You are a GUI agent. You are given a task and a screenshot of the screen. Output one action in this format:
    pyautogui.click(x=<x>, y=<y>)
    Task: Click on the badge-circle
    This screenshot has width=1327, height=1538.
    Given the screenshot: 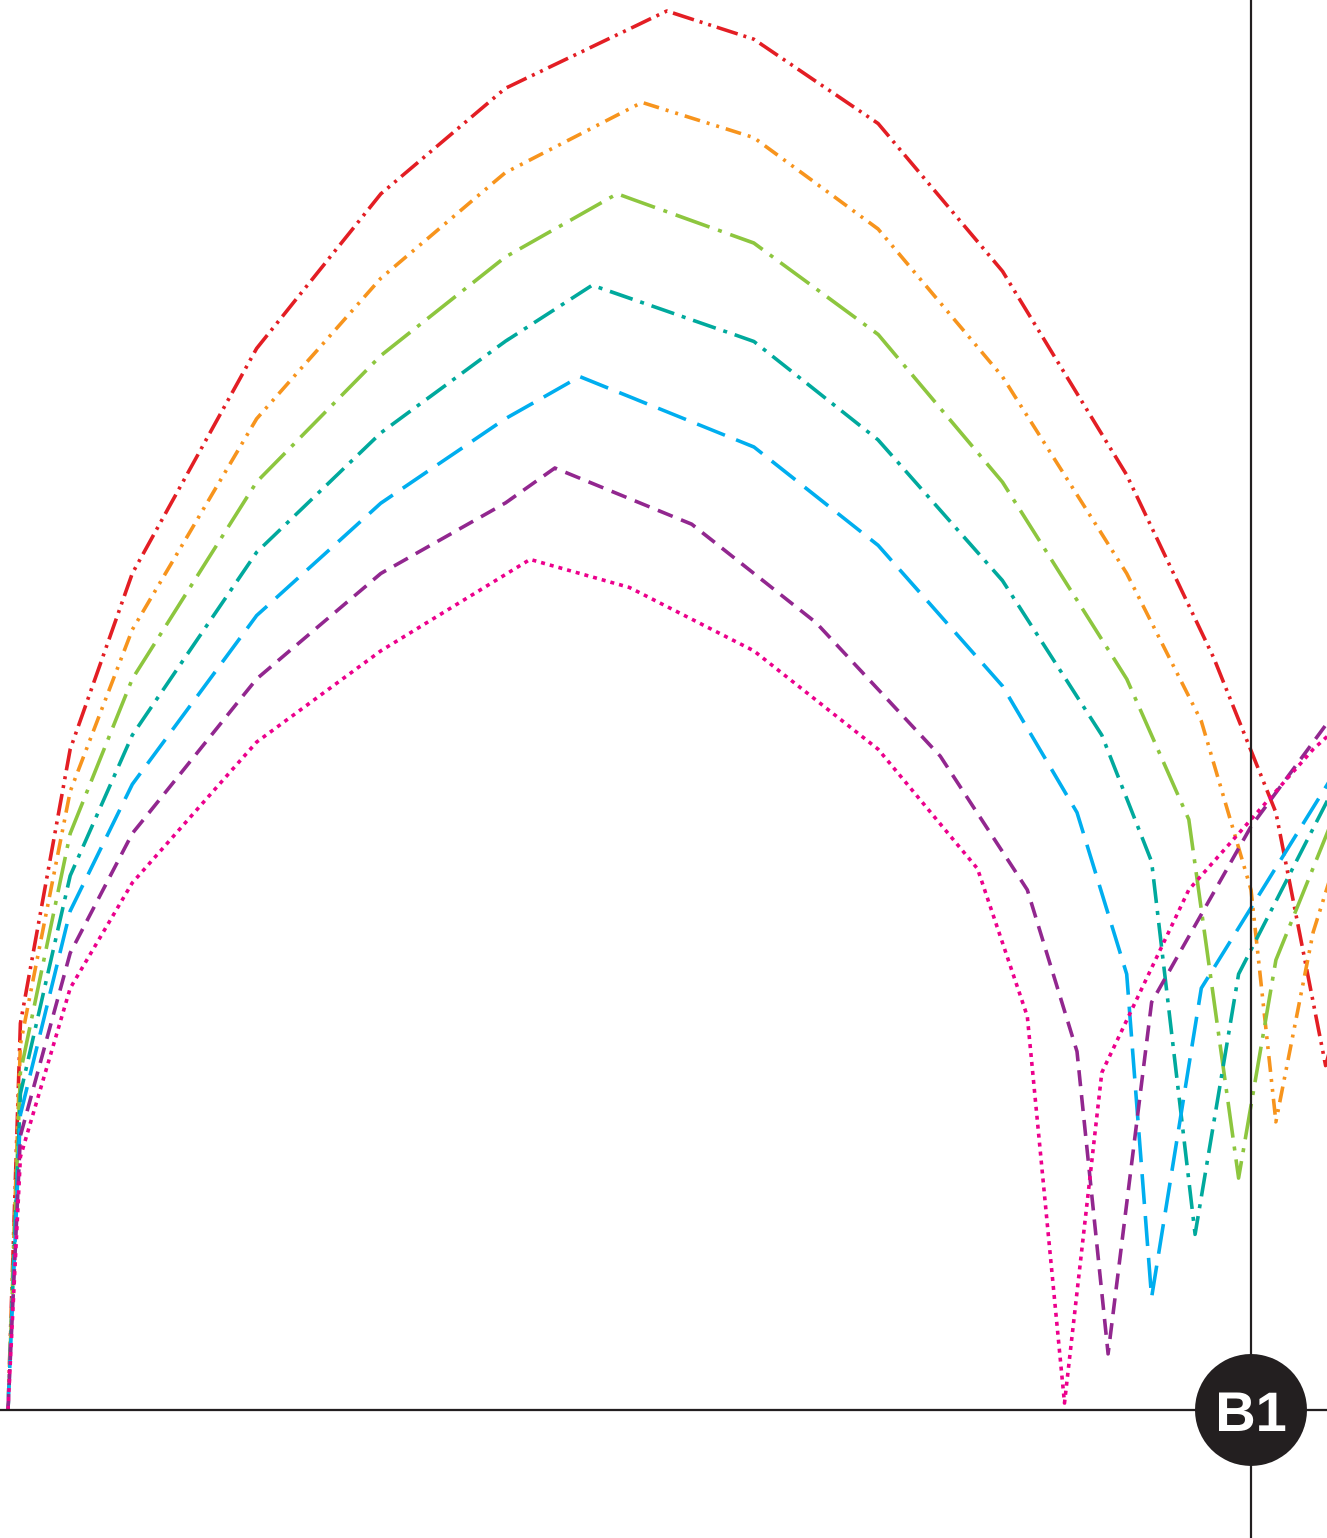 What is the action you would take?
    pyautogui.click(x=1251, y=1410)
    